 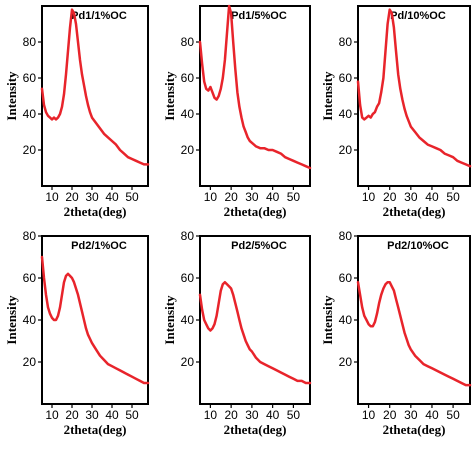 What do you see at coordinates (418, 16) in the screenshot?
I see `panel-title: Pd/10%OC` at bounding box center [418, 16].